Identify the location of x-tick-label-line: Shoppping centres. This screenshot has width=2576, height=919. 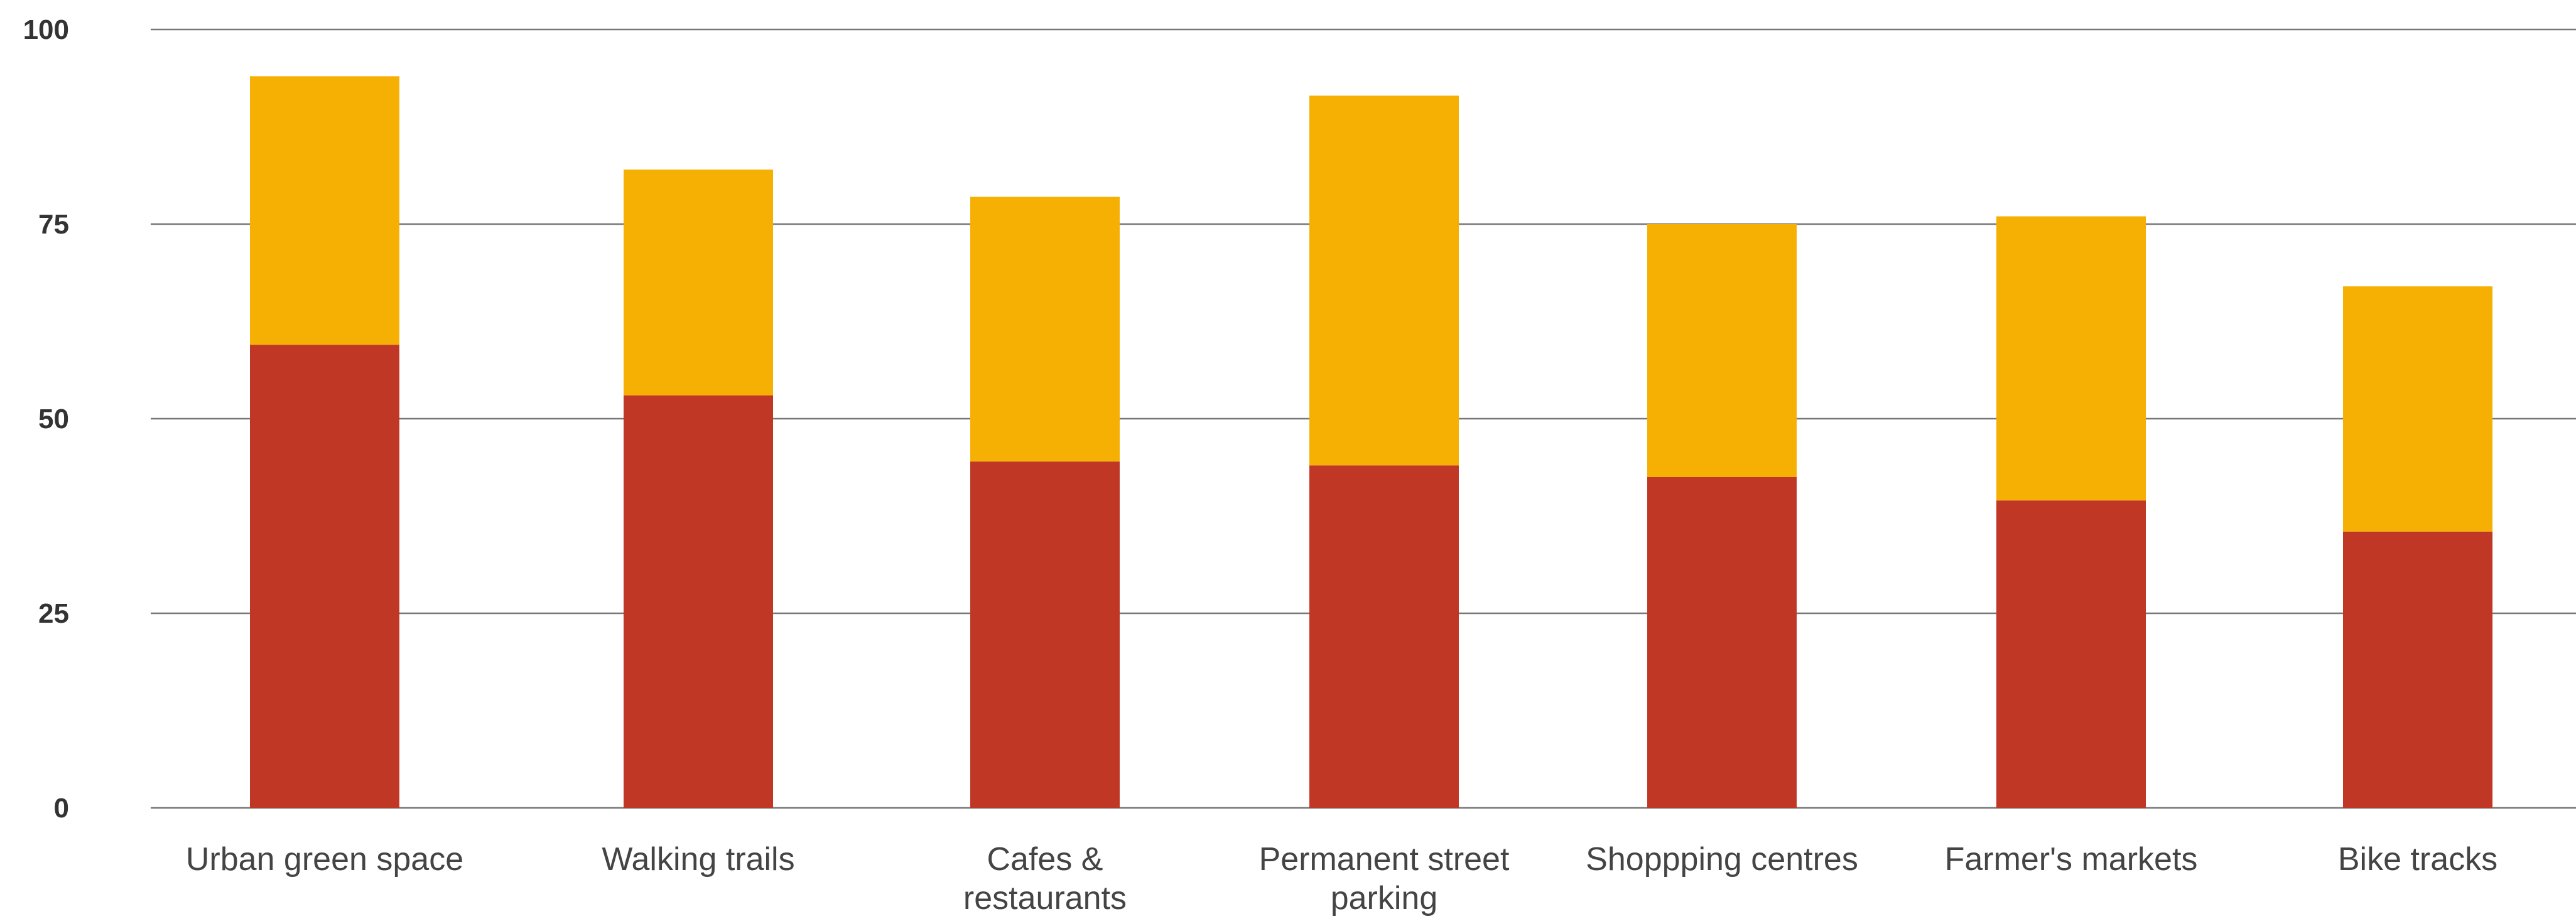
(1722, 859).